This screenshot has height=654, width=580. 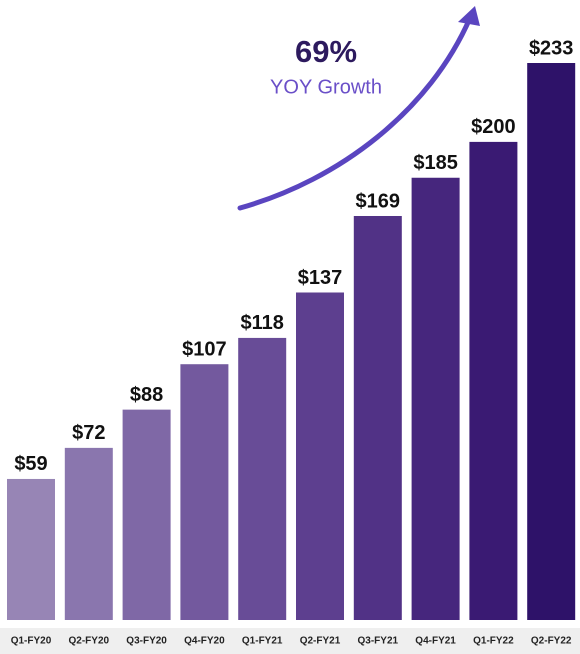 I want to click on category-label: Q3-FY21, so click(x=378, y=641).